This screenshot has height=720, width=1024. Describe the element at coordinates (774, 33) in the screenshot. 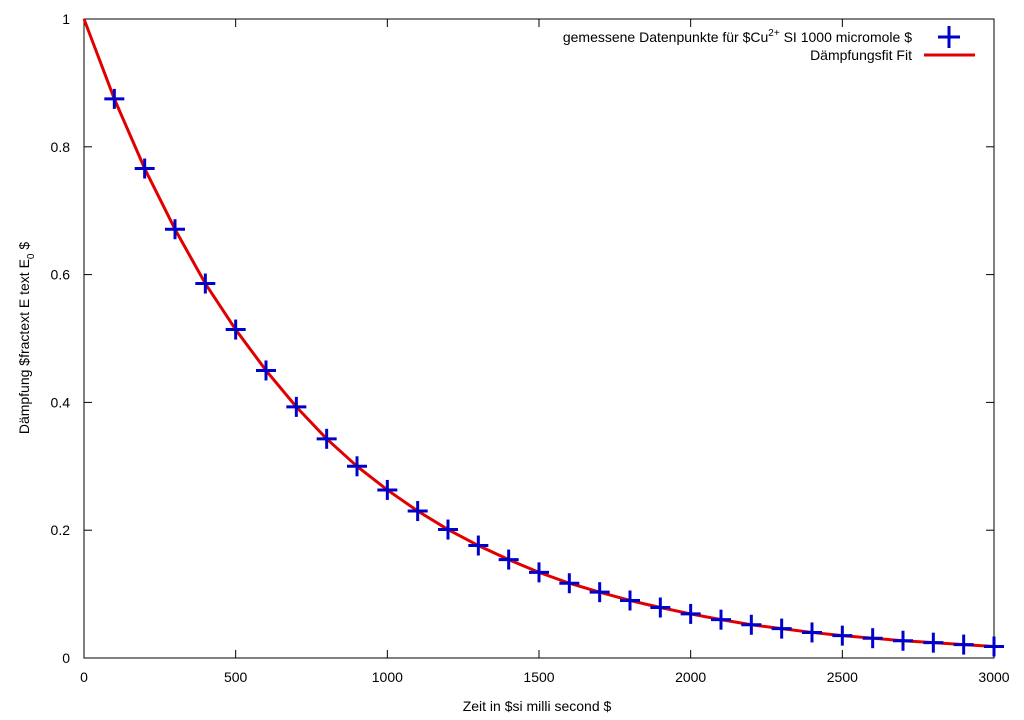

I see `legend-label-points-superscript: 2+` at that location.